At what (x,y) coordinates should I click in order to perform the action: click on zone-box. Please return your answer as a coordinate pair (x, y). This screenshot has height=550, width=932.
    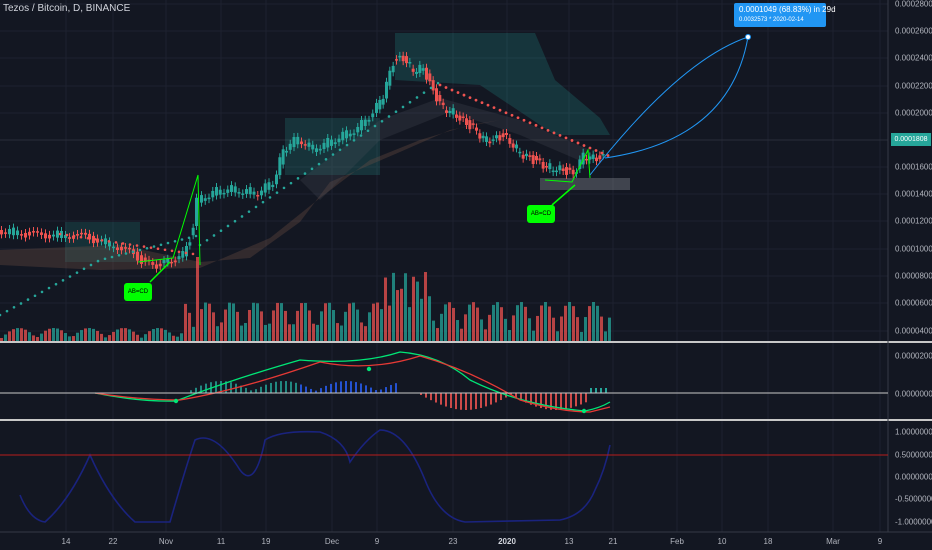
    Looking at the image, I should click on (585, 184).